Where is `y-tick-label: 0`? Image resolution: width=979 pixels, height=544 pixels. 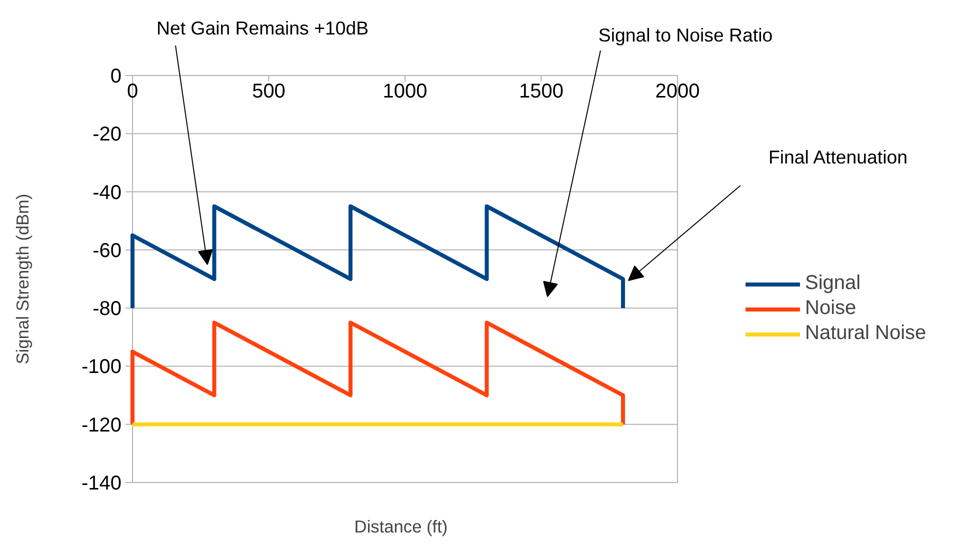
y-tick-label: 0 is located at coordinates (116, 77).